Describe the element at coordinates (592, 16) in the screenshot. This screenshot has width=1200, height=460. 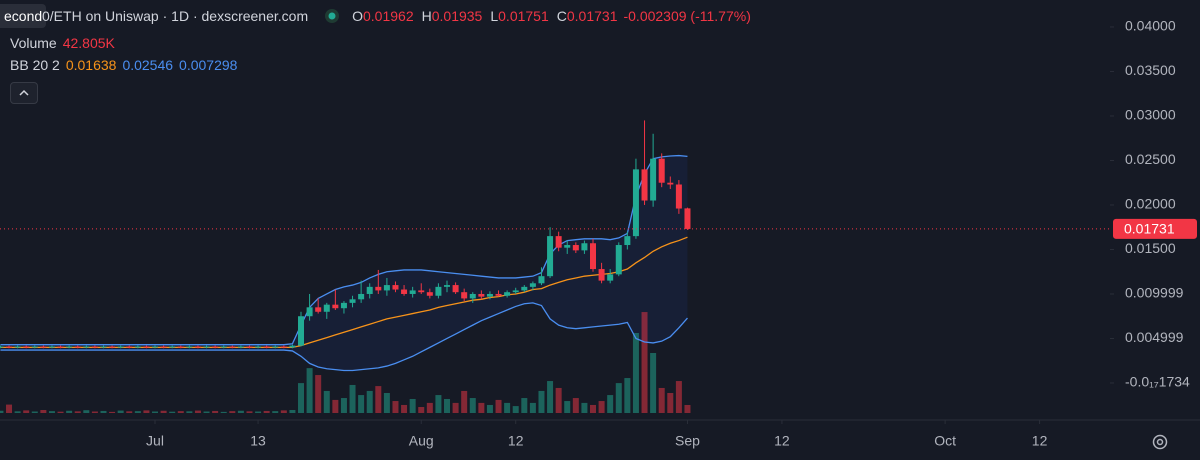
I see `ohlc-value: 0.01731` at that location.